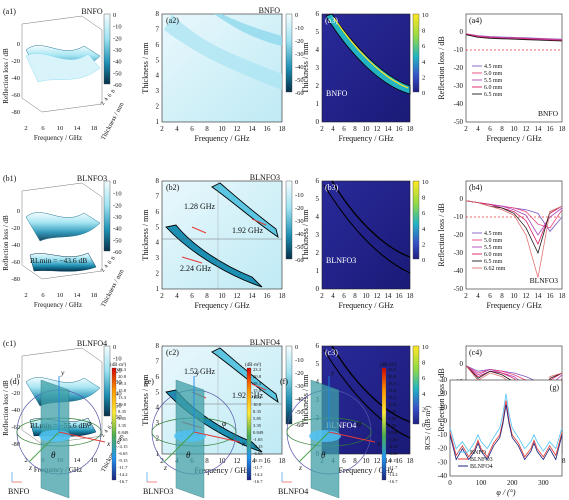 This screenshot has width=569, height=500. I want to click on legend-entry: BNFO, so click(478, 453).